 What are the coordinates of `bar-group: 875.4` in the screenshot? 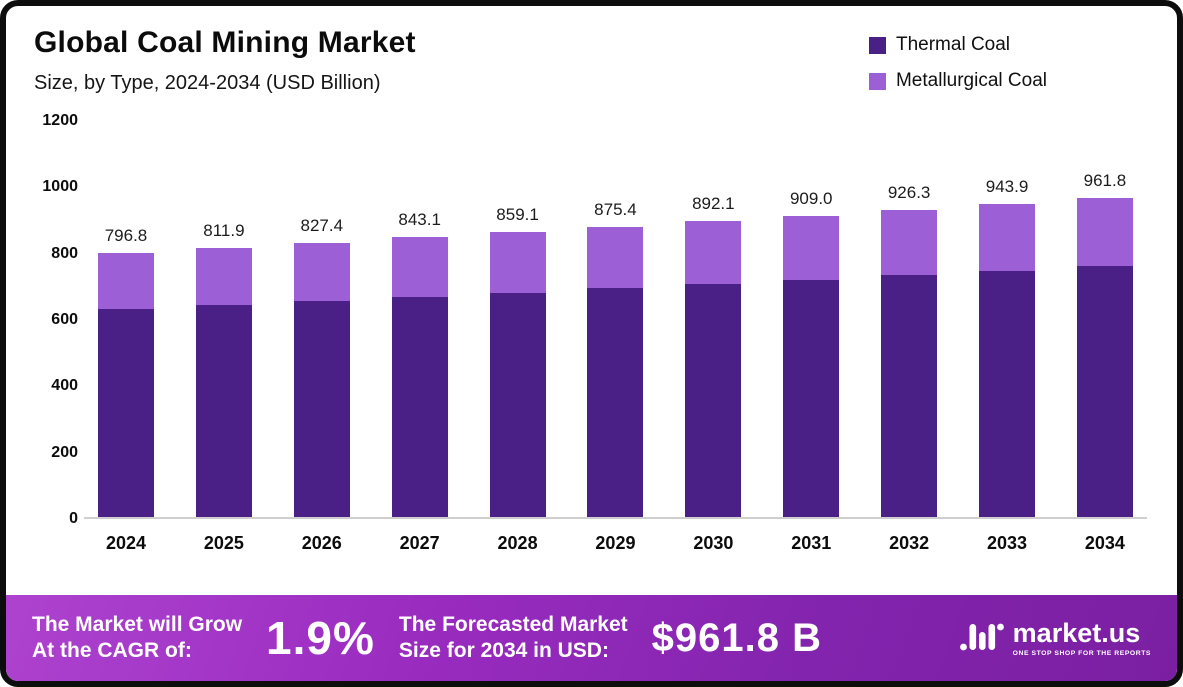 It's located at (615, 358).